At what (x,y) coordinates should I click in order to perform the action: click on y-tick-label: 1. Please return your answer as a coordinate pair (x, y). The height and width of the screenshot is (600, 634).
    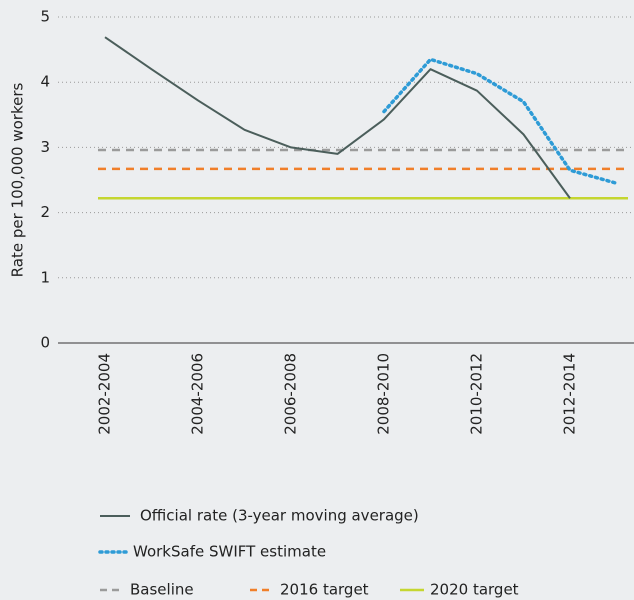
    Looking at the image, I should click on (45, 277).